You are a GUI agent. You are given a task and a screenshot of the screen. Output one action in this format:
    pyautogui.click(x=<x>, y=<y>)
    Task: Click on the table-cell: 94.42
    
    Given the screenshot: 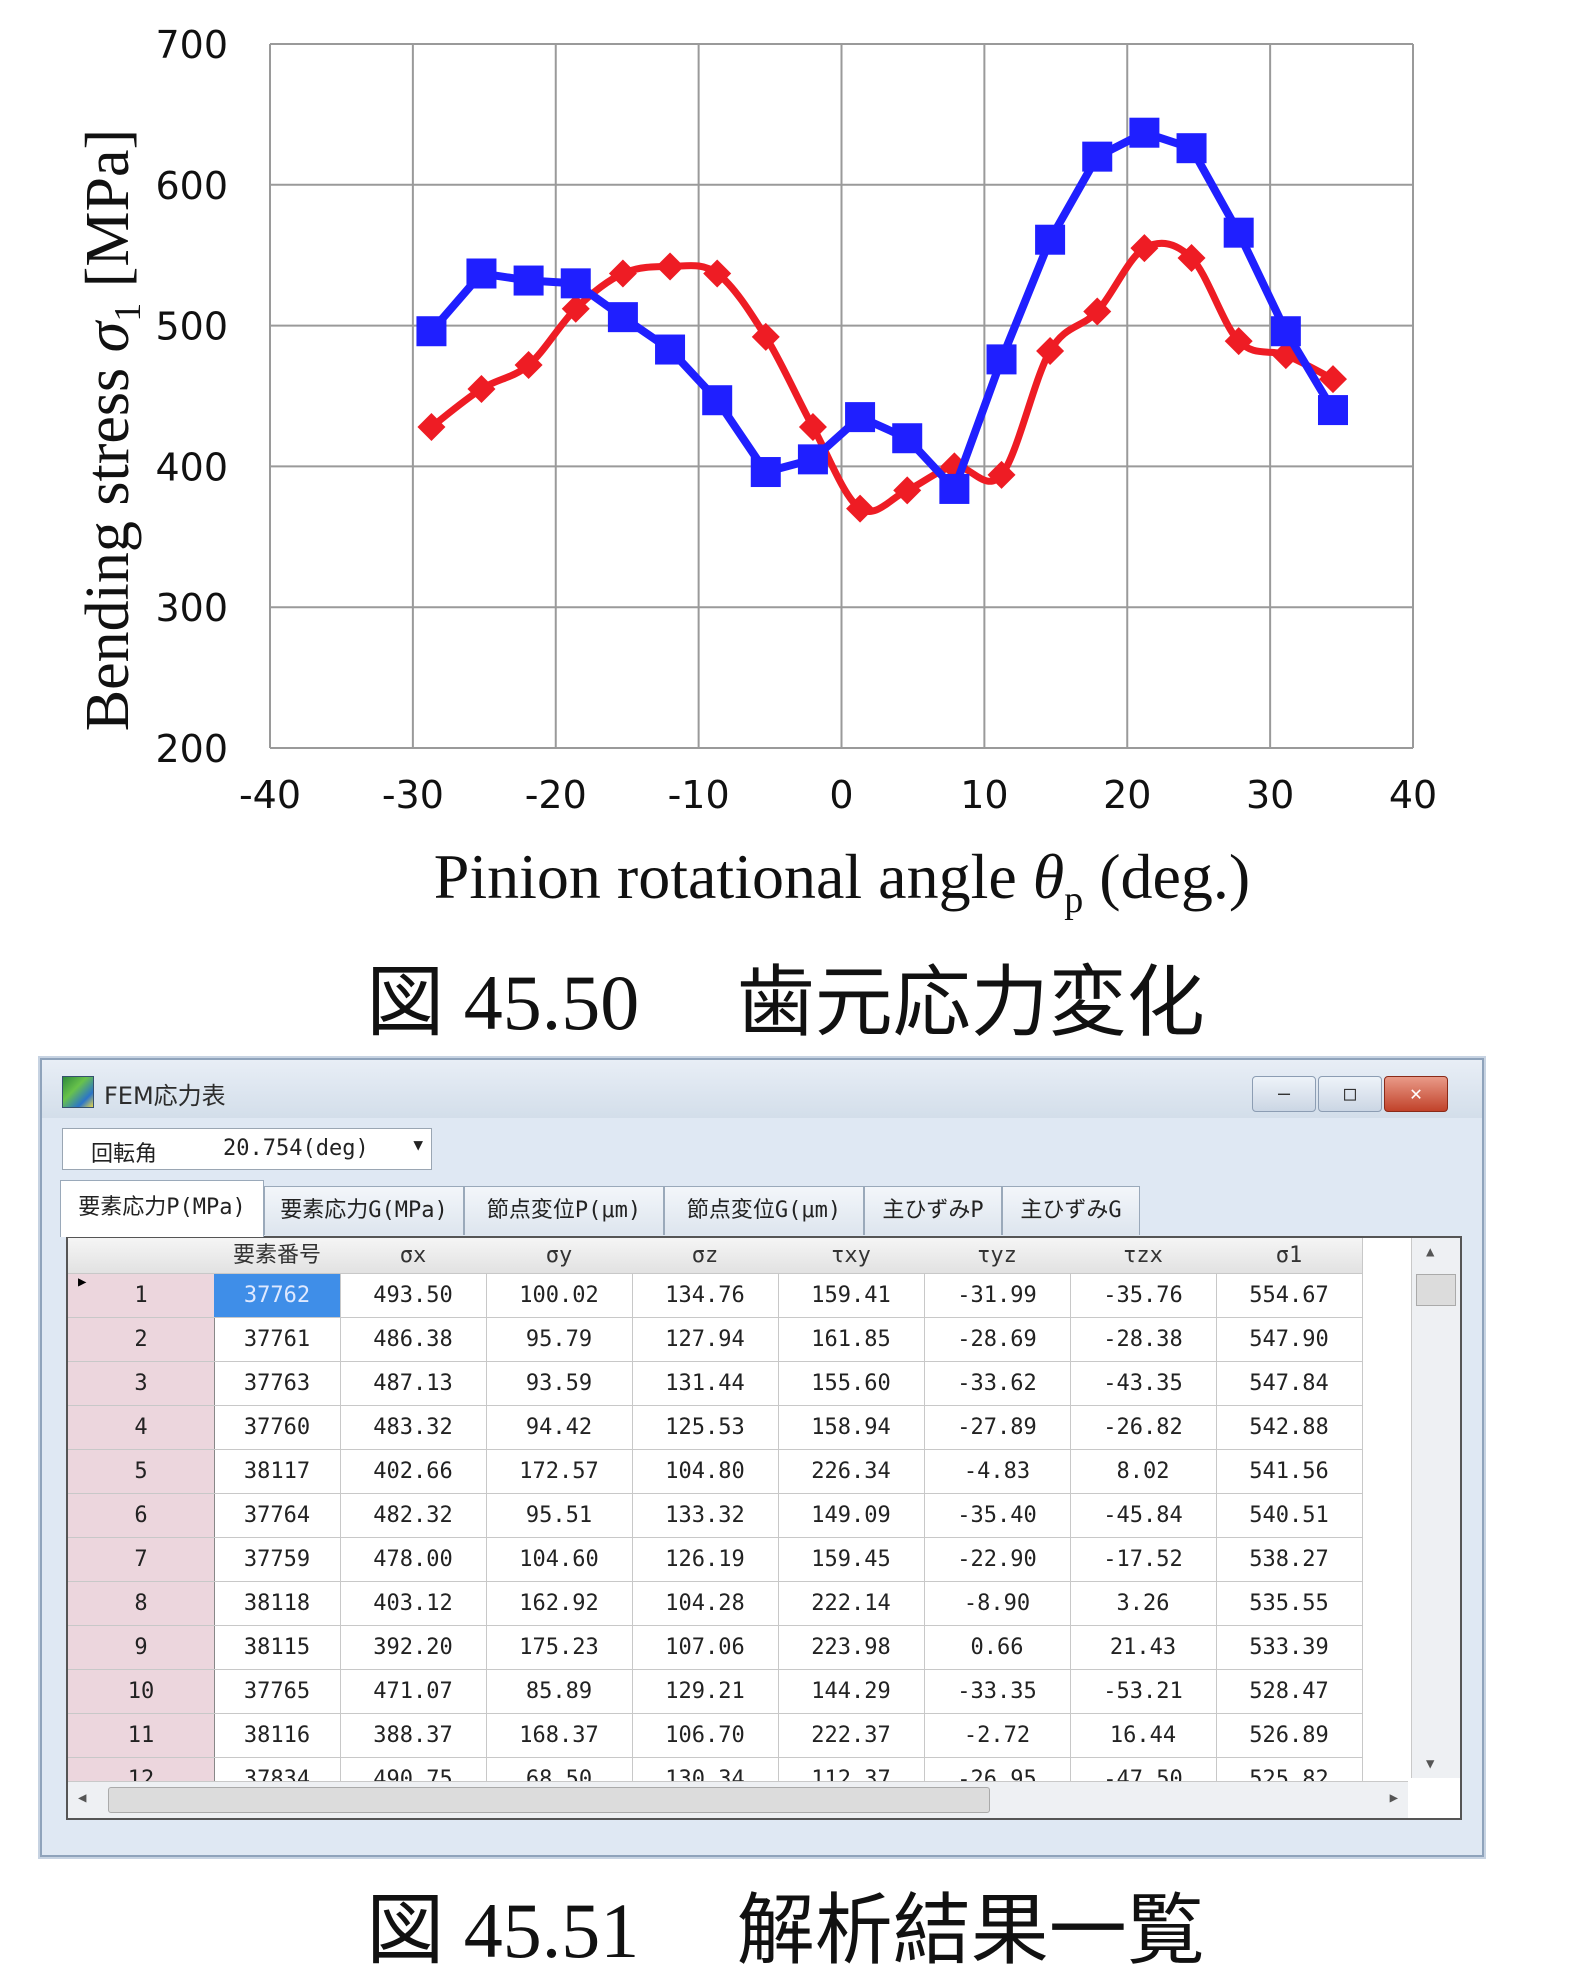 What is the action you would take?
    pyautogui.click(x=559, y=1428)
    